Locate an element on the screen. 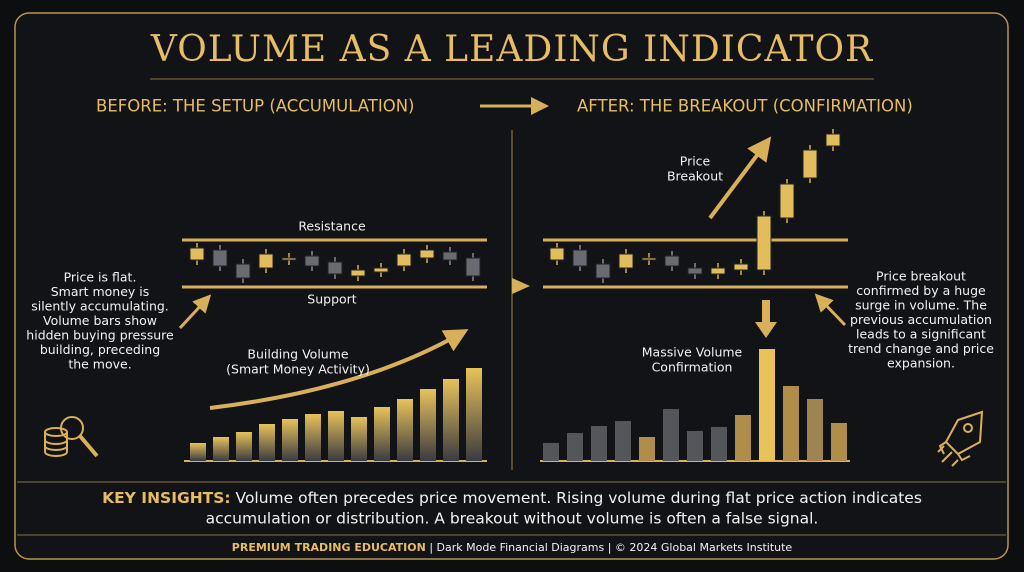 This screenshot has height=572, width=1024. insights-label: KEY INSIGHTS: is located at coordinates (166, 498).